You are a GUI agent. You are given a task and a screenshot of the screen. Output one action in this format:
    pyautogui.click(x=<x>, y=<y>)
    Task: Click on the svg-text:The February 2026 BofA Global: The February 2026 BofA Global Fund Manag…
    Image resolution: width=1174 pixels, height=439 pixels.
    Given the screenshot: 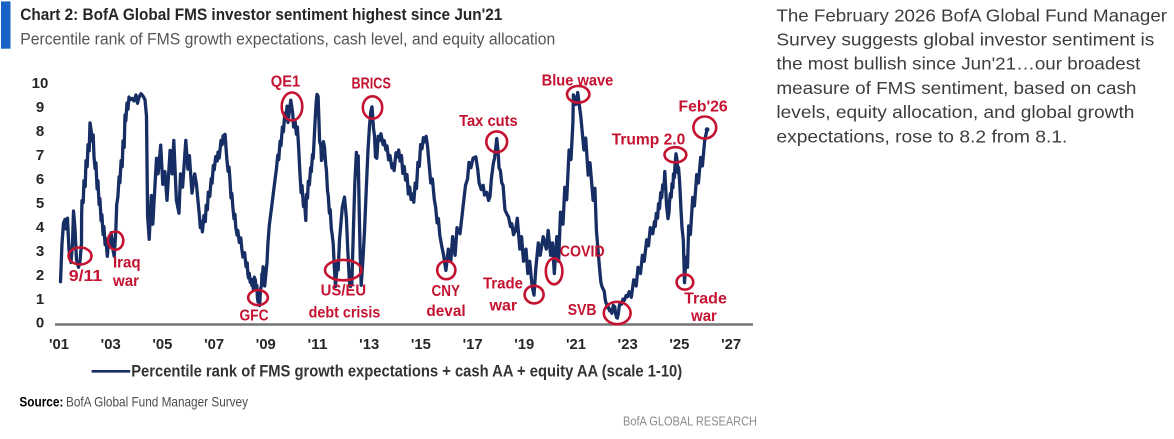 What is the action you would take?
    pyautogui.click(x=971, y=15)
    